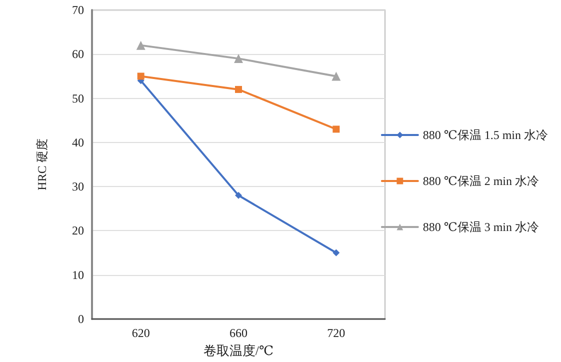 The width and height of the screenshot is (561, 362). Describe the element at coordinates (480, 181) in the screenshot. I see `legend-label: 880 ℃保温 2 min 水冷` at that location.